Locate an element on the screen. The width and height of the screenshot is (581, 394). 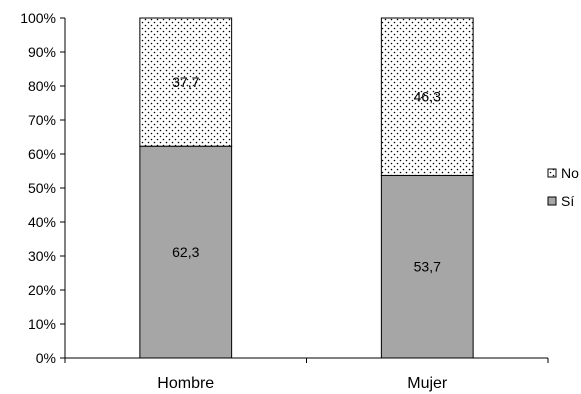
y-tick-label: 70% is located at coordinates (42, 120).